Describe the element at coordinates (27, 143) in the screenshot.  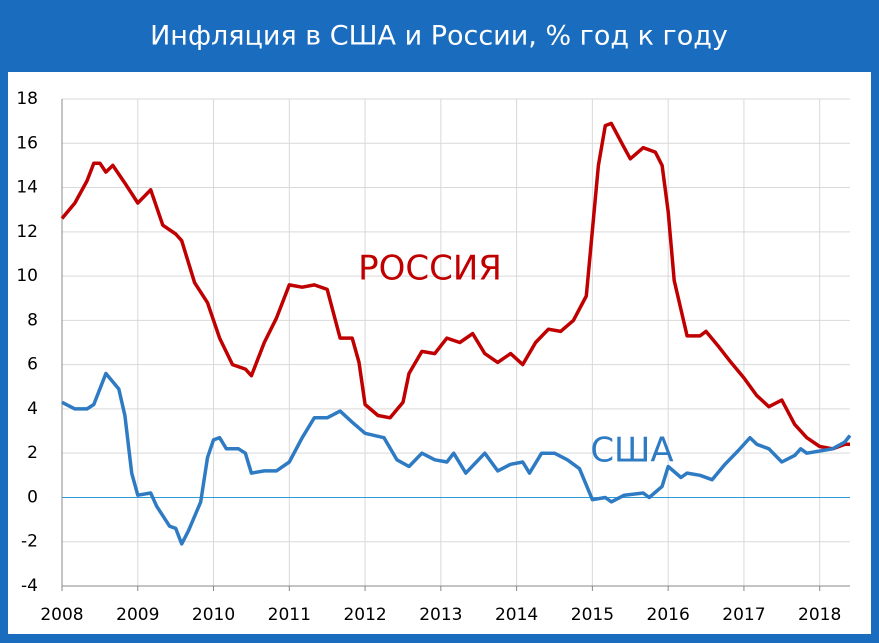
I see `y-tick-label: 16` at that location.